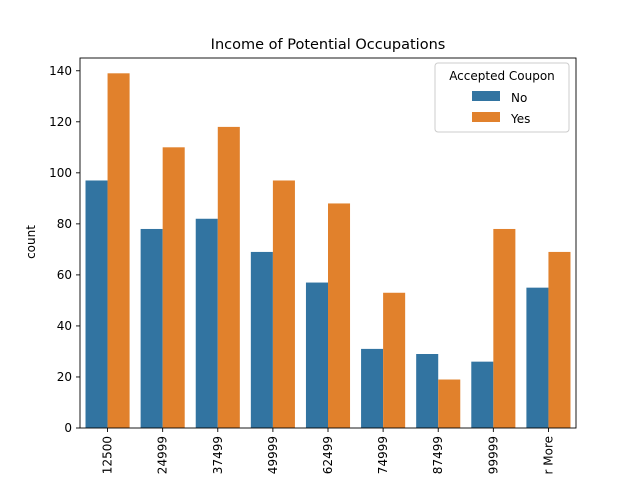 The image size is (640, 480). I want to click on x-tick-label: 99999, so click(493, 455).